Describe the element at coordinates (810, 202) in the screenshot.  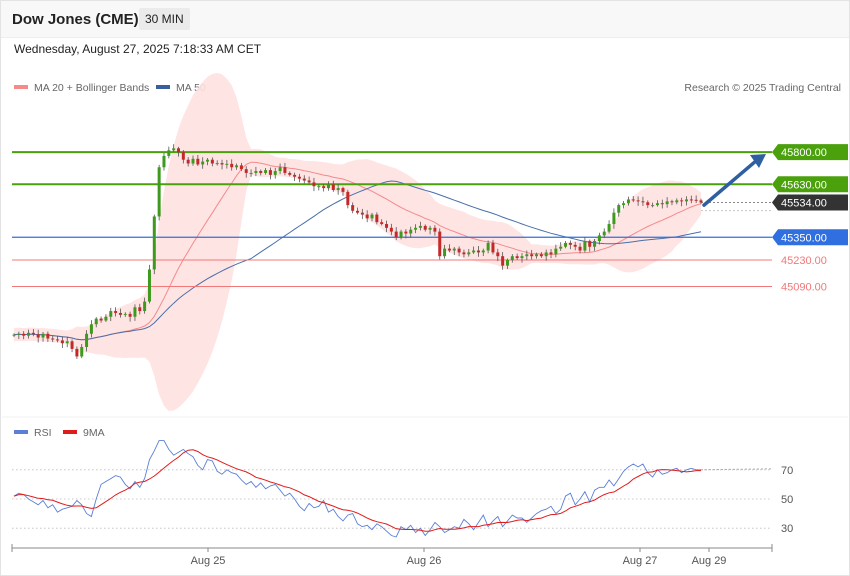
I see `current-price-tag` at that location.